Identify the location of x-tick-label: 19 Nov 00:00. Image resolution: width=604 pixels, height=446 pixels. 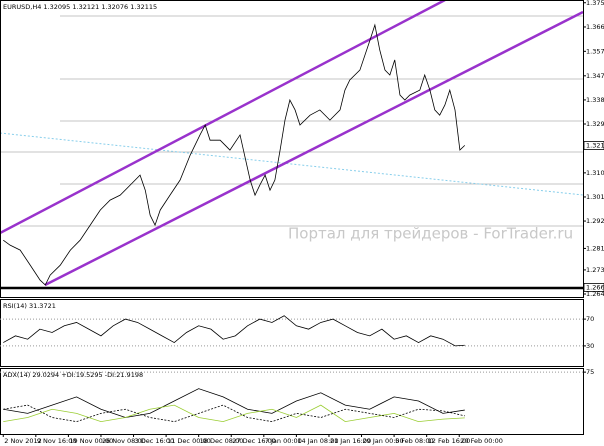
(91, 441).